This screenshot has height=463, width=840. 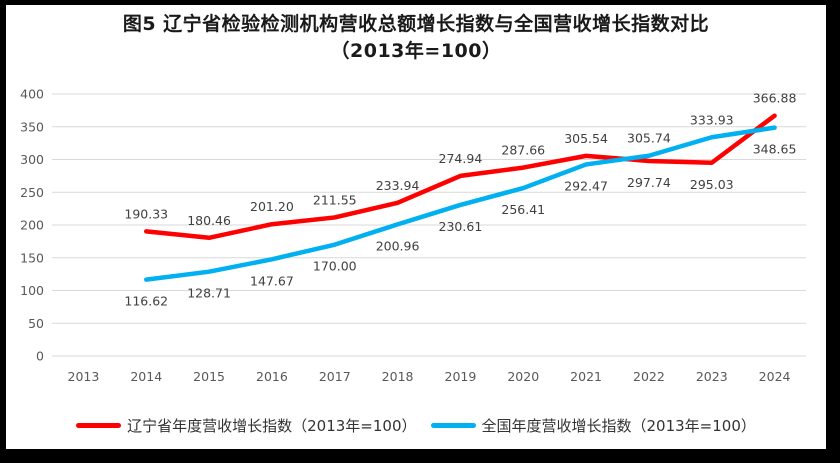 What do you see at coordinates (32, 225) in the screenshot?
I see `y-tick-label: 200` at bounding box center [32, 225].